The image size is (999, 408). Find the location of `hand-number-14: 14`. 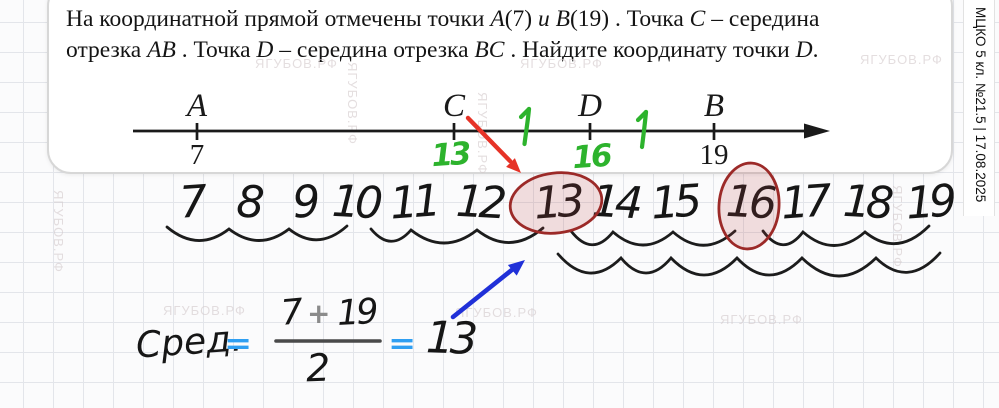

hand-number-14: 14 is located at coordinates (615, 202).